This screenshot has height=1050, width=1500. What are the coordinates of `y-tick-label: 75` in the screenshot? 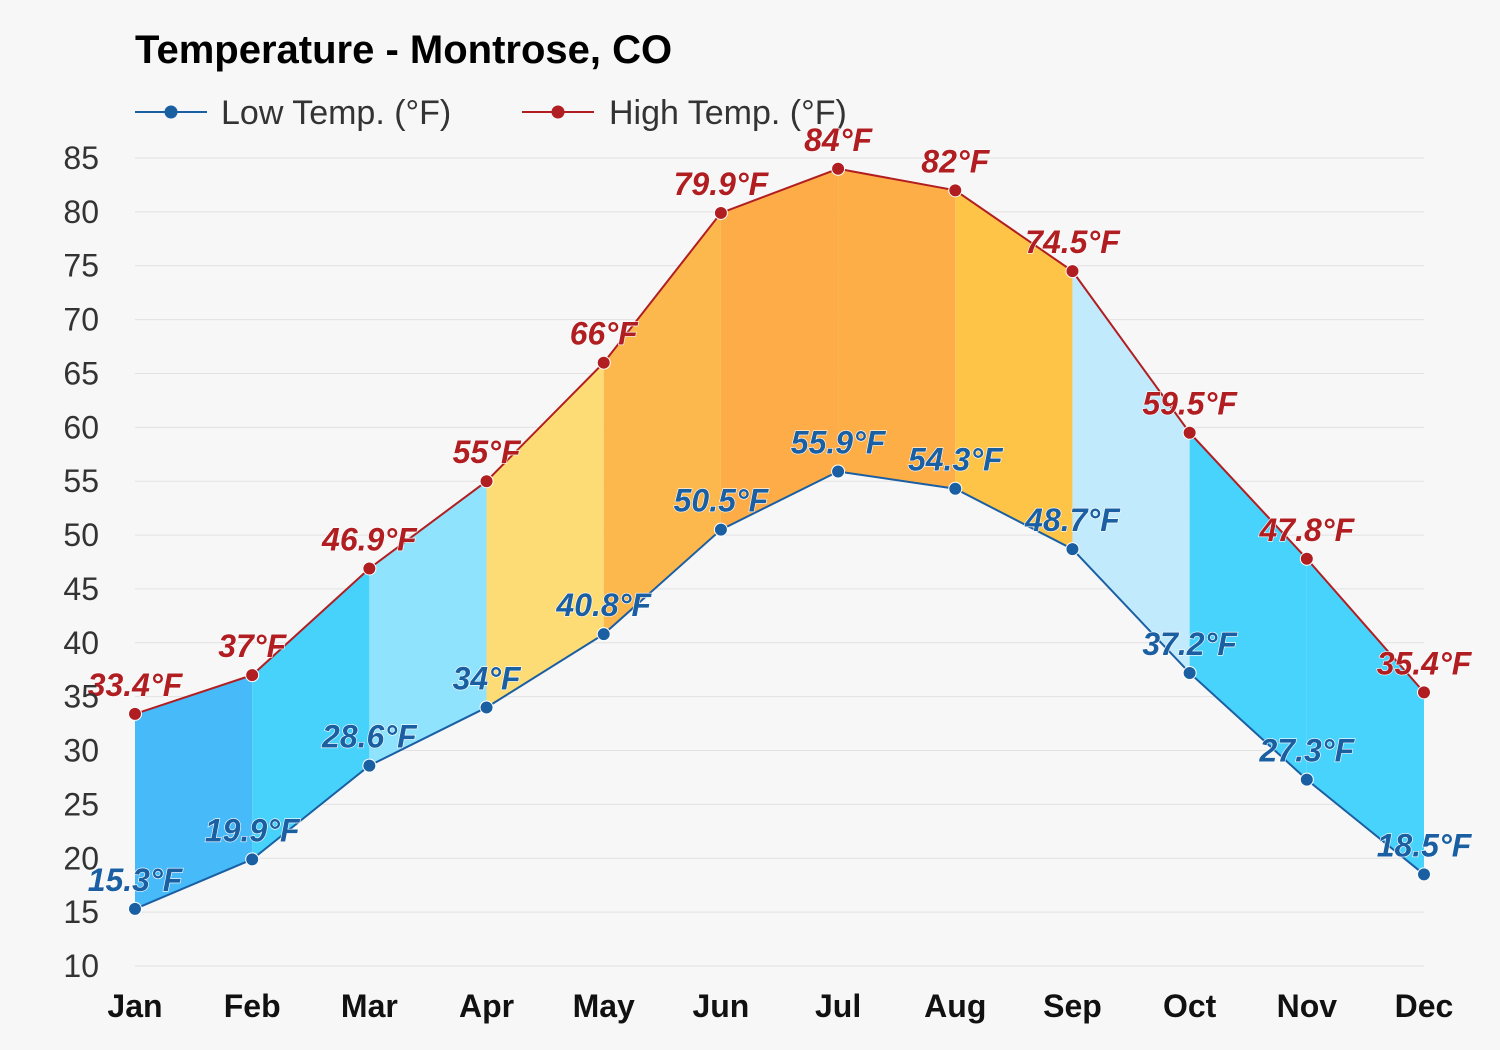 It's located at (81, 266).